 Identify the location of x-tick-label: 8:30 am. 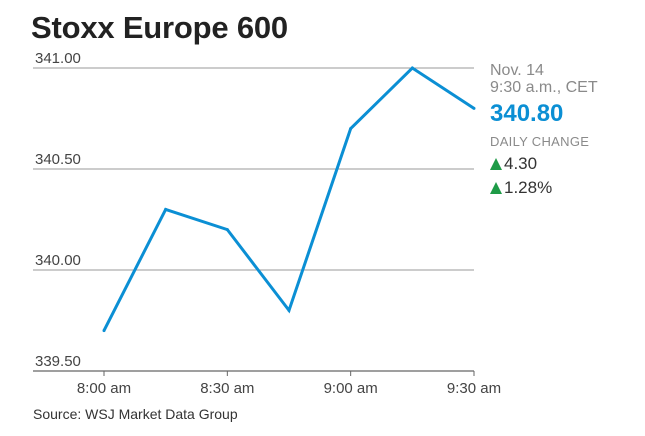
(227, 388).